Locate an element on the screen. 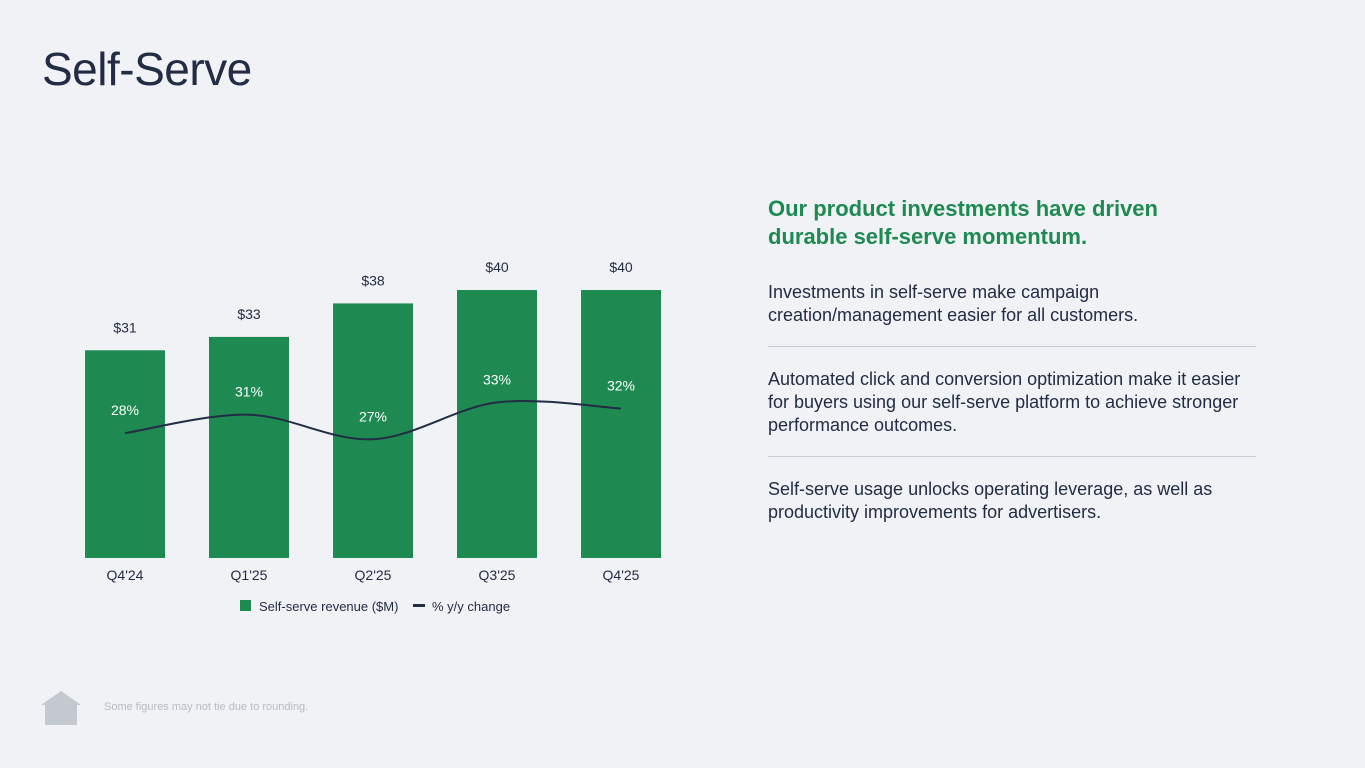 The height and width of the screenshot is (768, 1365). yy-change-line is located at coordinates (373, 420).